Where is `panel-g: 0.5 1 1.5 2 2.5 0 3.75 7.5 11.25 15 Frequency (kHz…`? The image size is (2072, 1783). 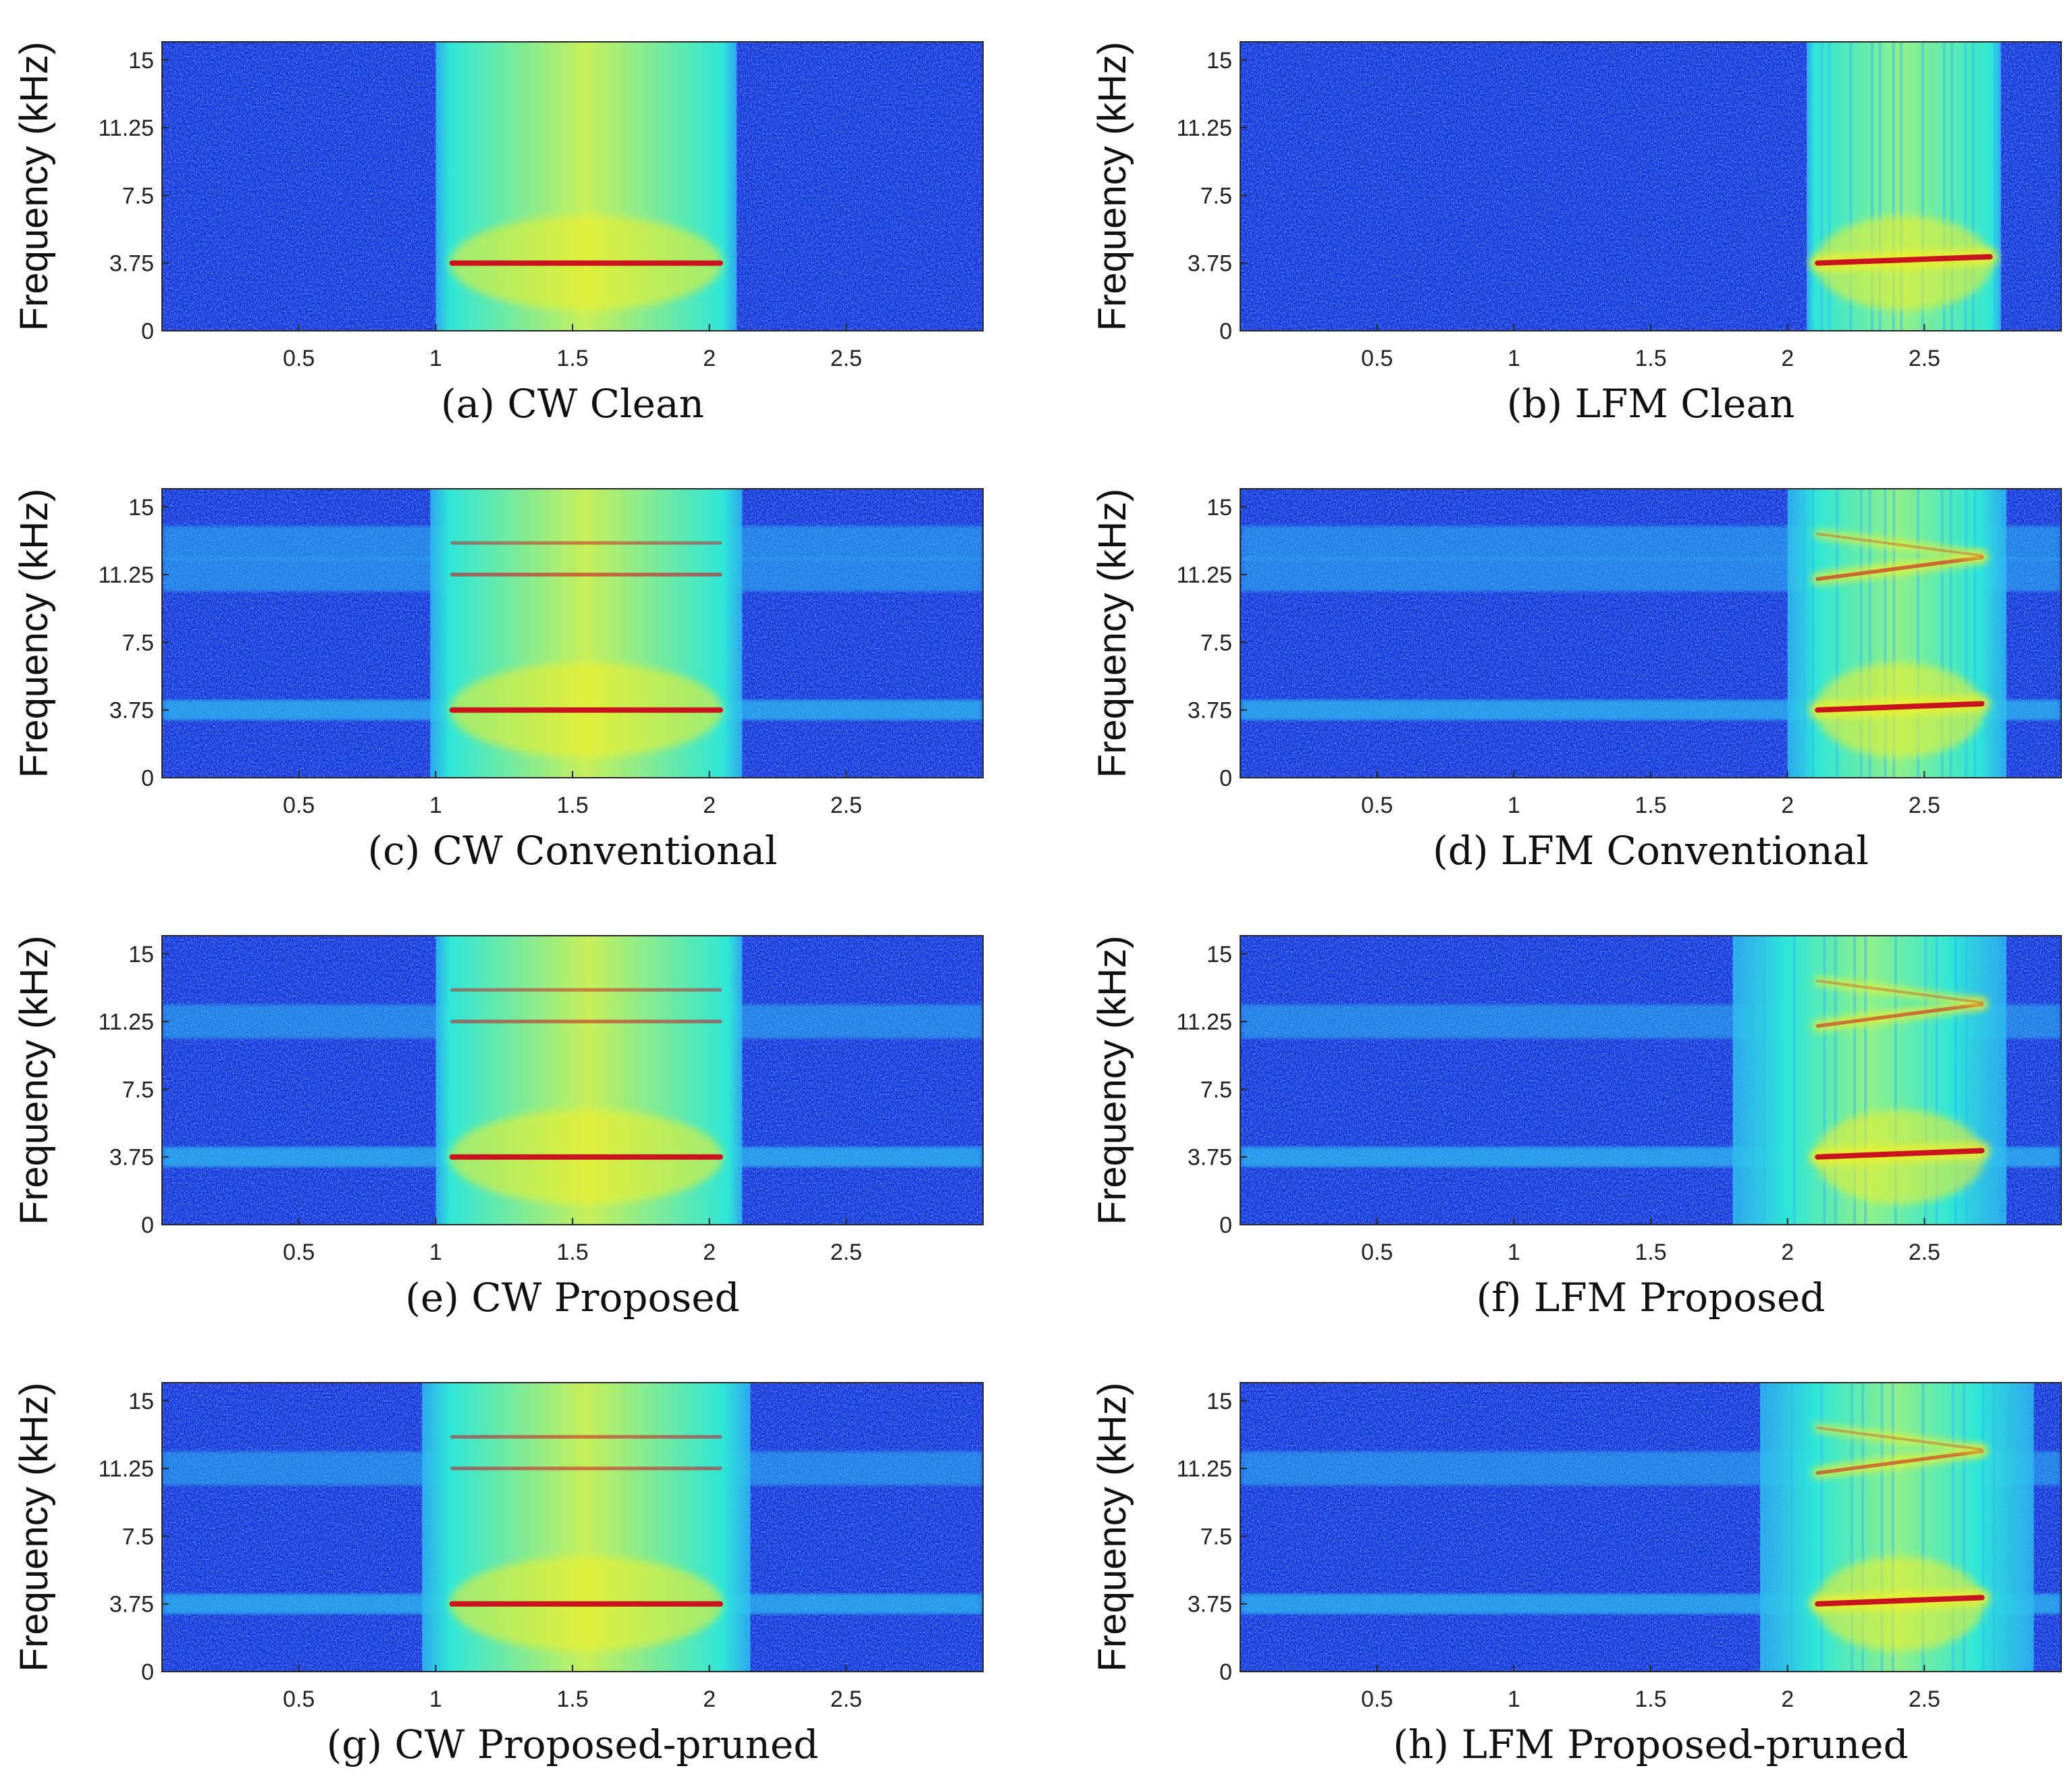 panel-g: 0.5 1 1.5 2 2.5 0 3.75 7.5 11.25 15 Frequency (kHz… is located at coordinates (498, 1574).